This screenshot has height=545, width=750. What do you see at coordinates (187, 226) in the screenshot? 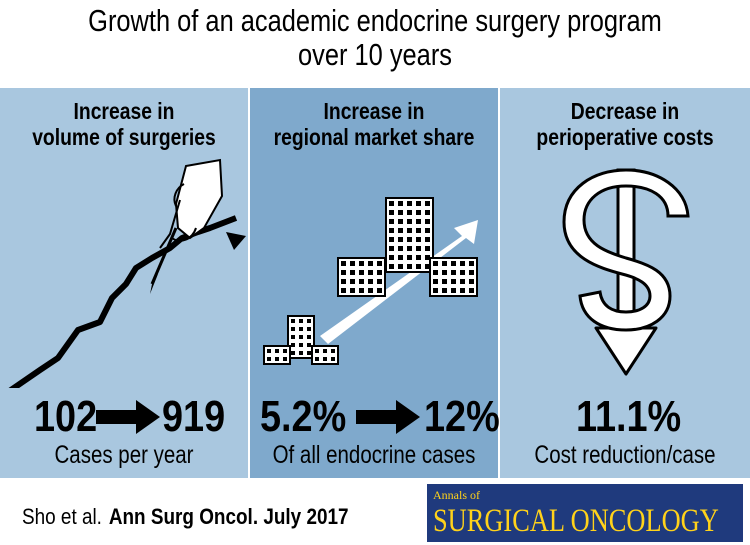
I see `hand-icon` at bounding box center [187, 226].